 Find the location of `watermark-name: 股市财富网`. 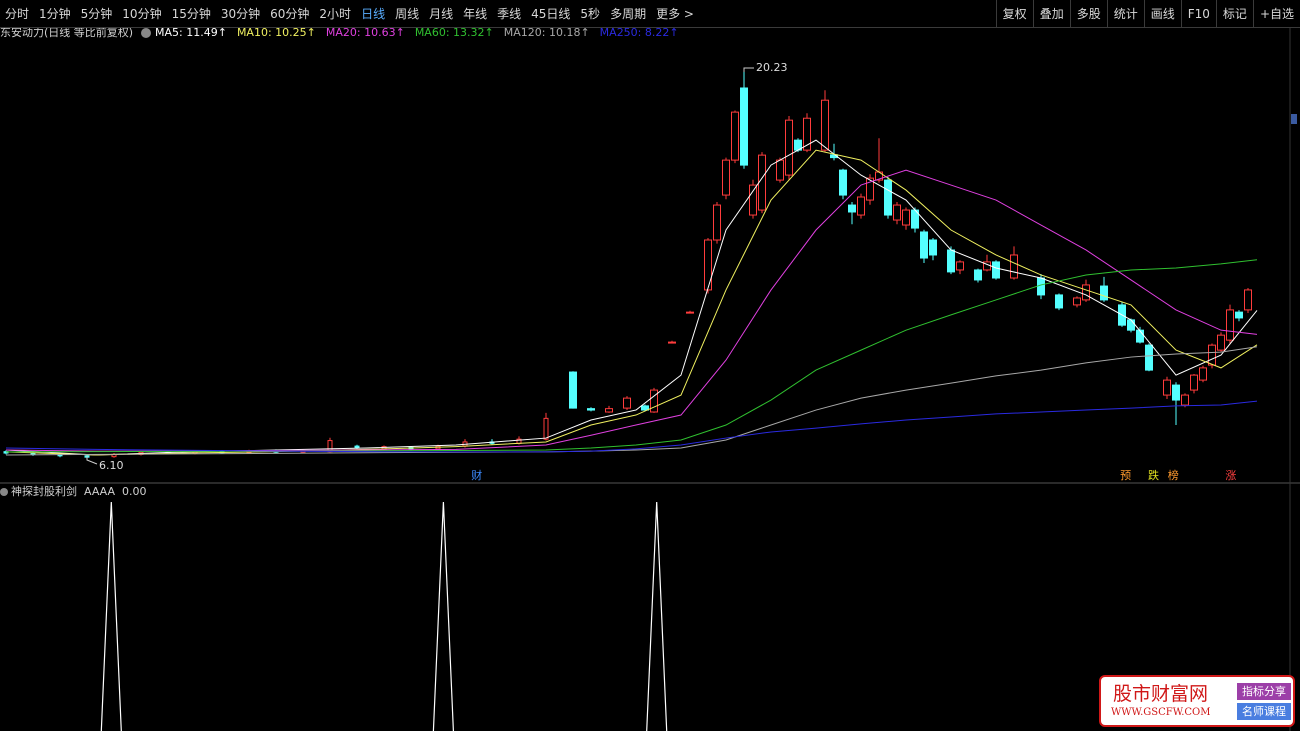

watermark-name: 股市财富网 is located at coordinates (1161, 694).